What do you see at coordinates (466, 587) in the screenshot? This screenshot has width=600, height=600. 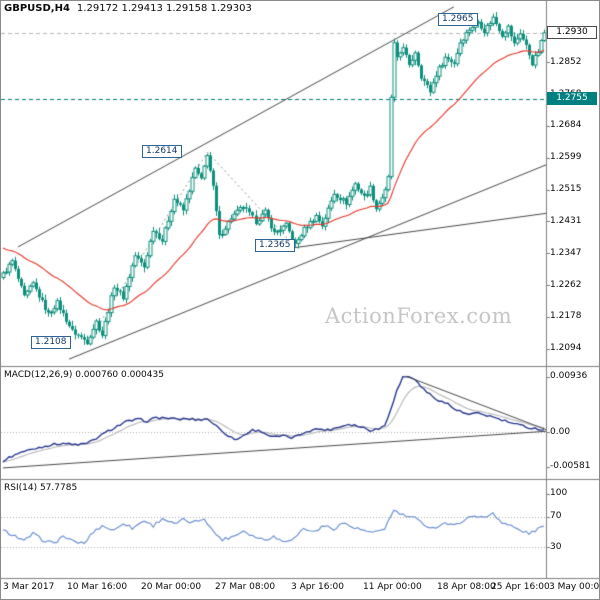 I see `time-axis-tick: 18 Apr 08:00` at bounding box center [466, 587].